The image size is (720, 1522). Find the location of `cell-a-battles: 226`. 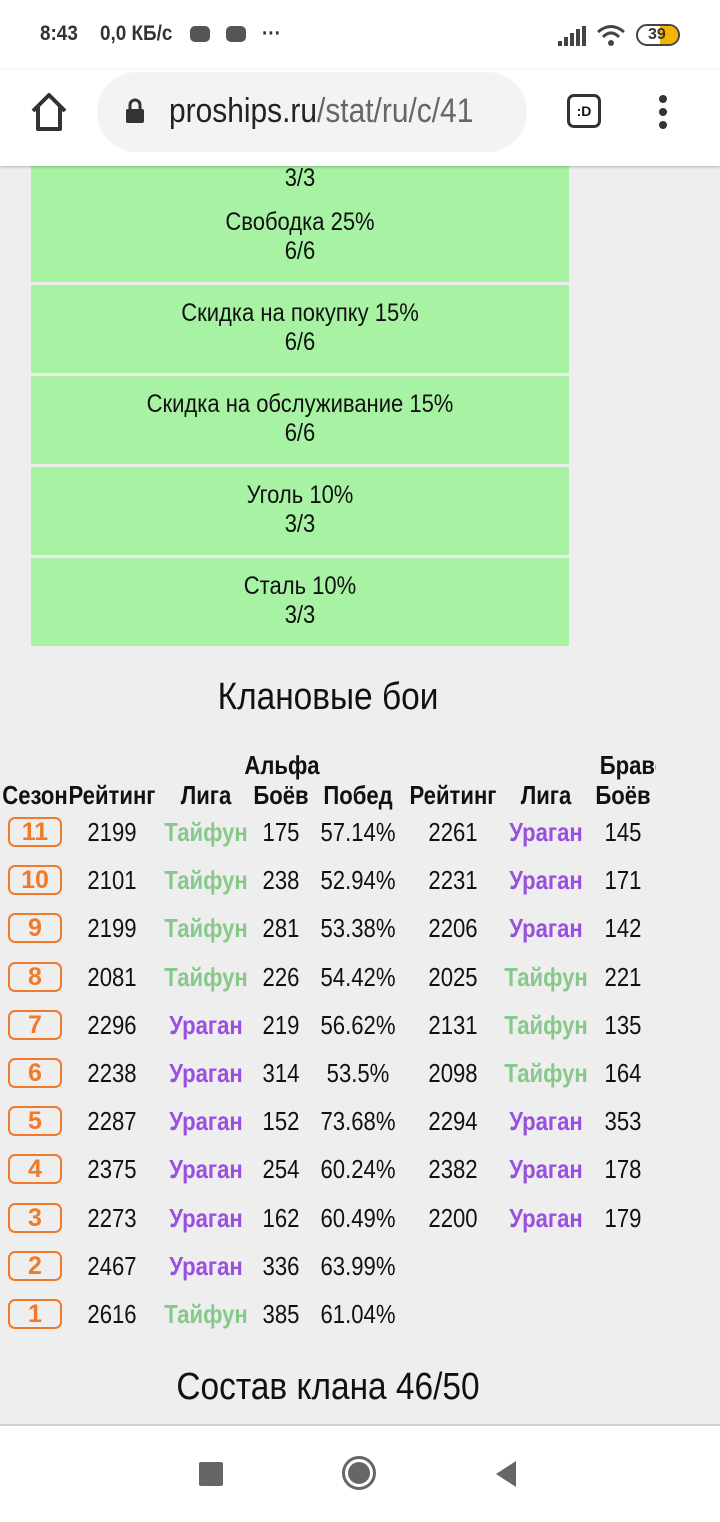

cell-a-battles: 226 is located at coordinates (281, 976).